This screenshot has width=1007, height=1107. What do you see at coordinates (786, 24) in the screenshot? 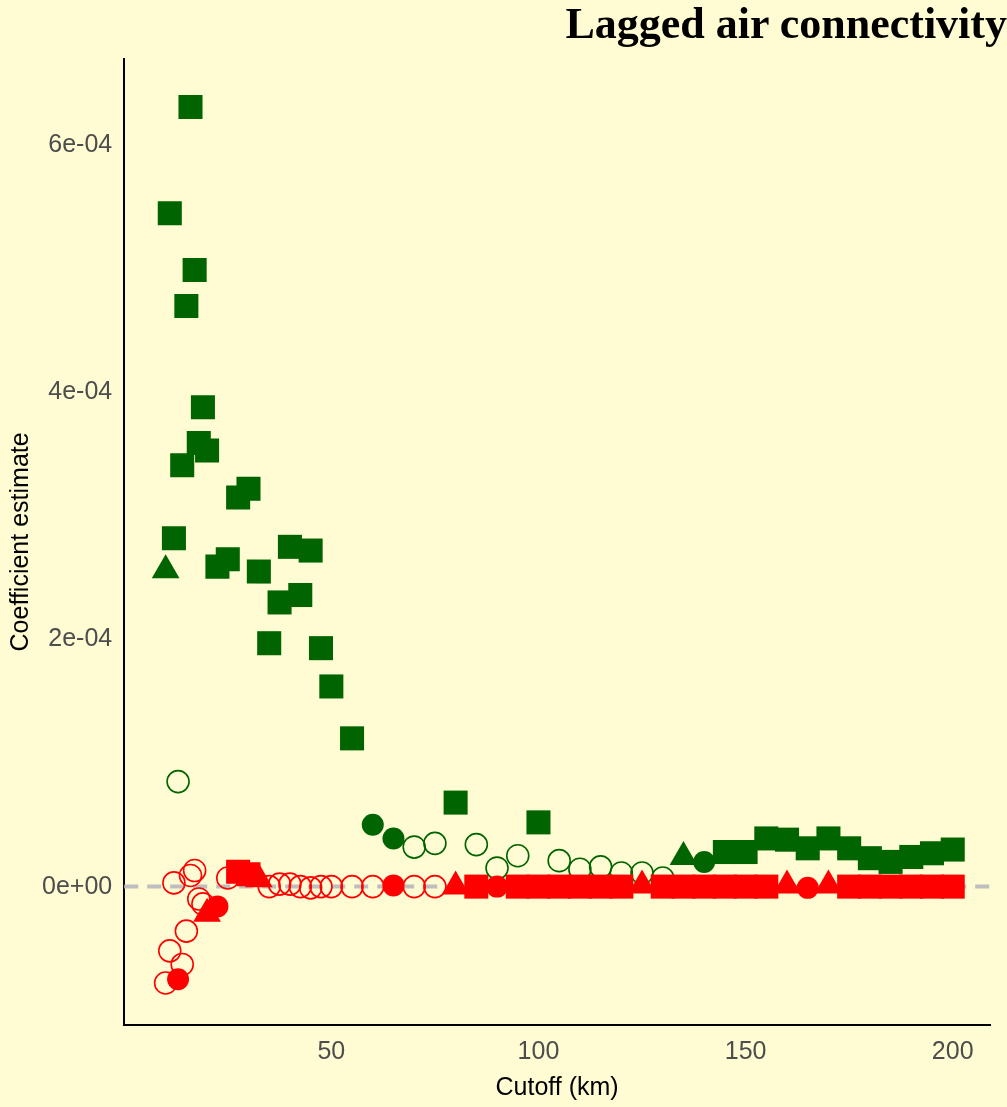
I see `chart-title: Lagged air connectivity` at bounding box center [786, 24].